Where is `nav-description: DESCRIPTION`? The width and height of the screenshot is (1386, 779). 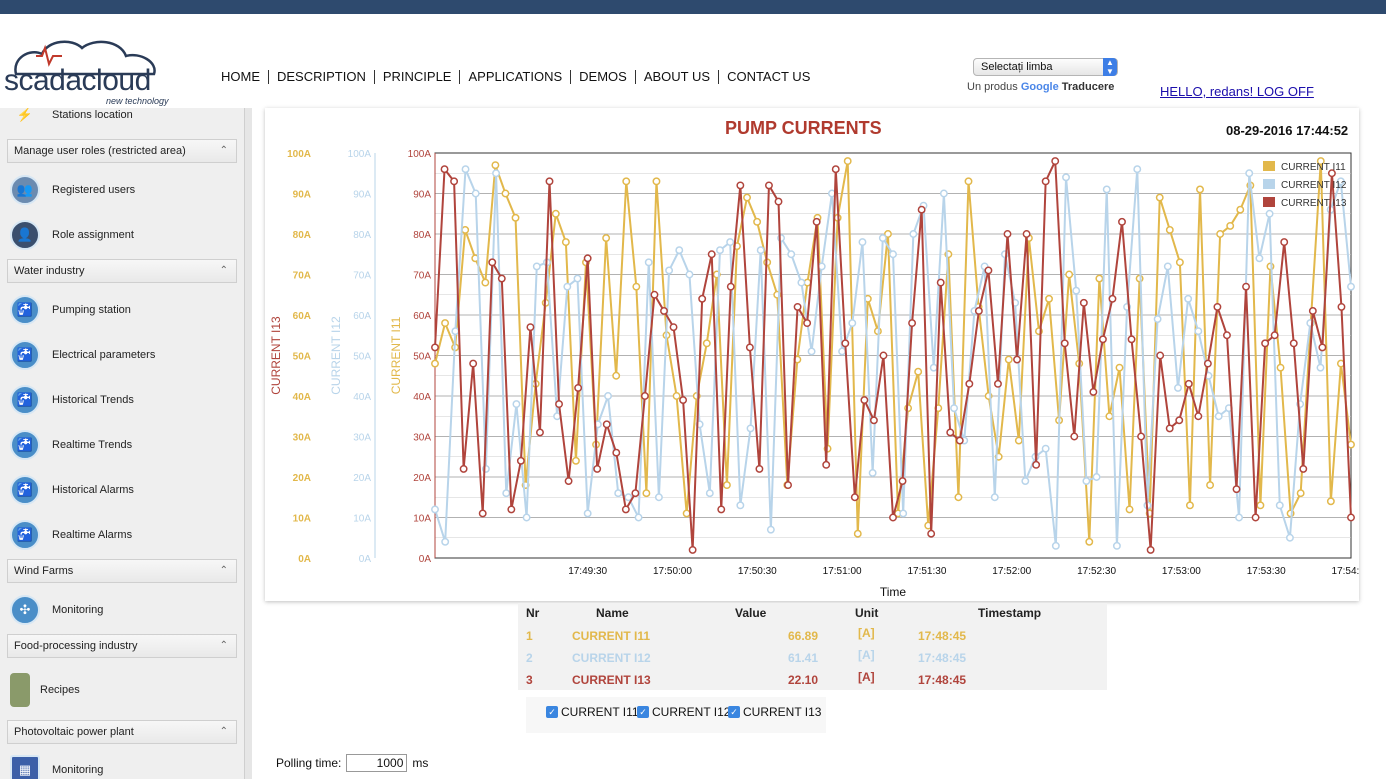
nav-description: DESCRIPTION is located at coordinates (322, 77).